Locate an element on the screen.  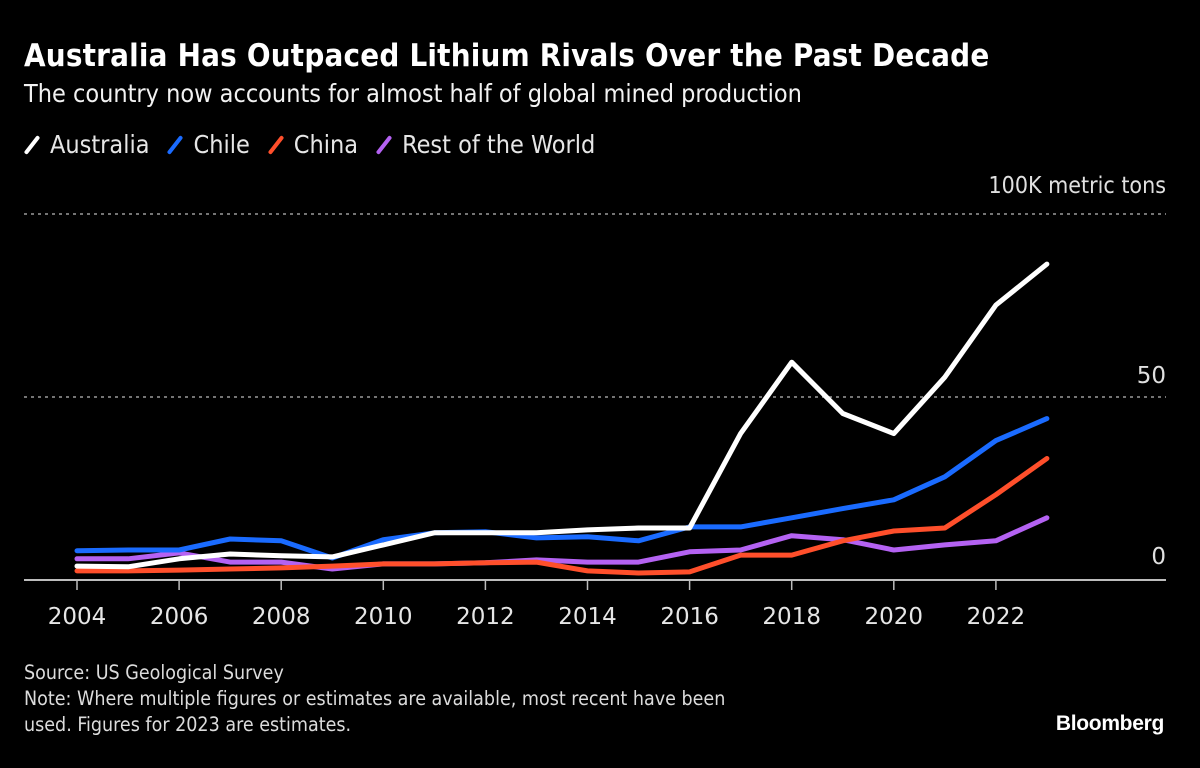
y-axis-unit-label: 100K metric tons is located at coordinates (1077, 186).